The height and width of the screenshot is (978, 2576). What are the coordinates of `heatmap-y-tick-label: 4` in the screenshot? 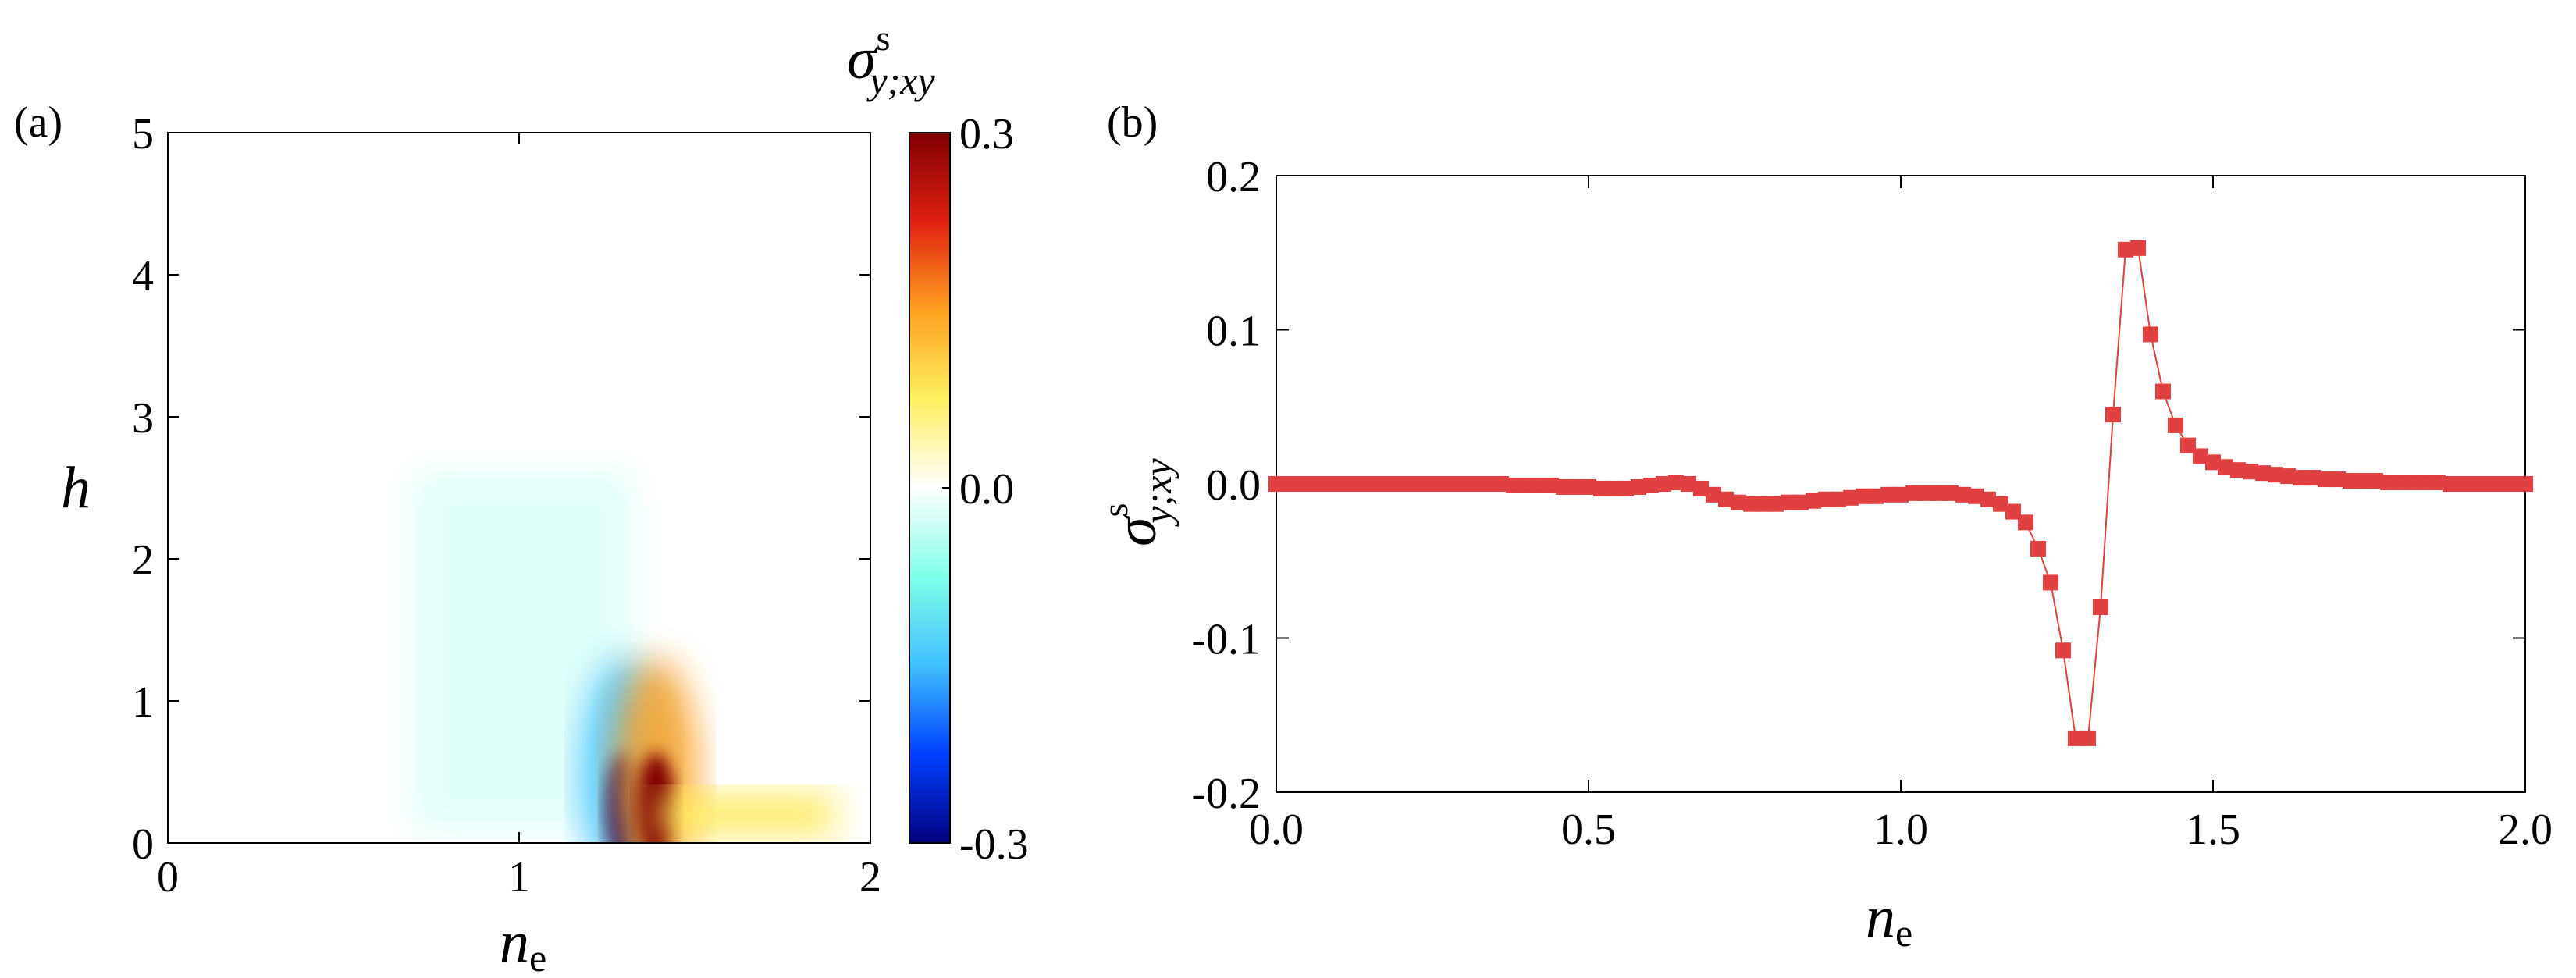 It's located at (143, 276).